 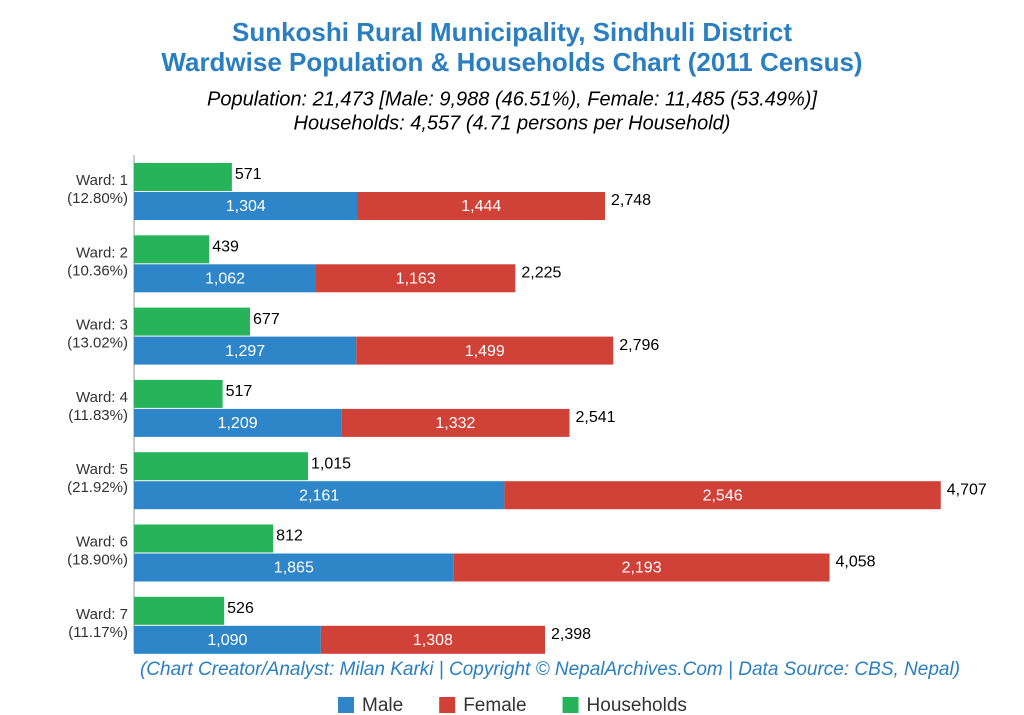 What do you see at coordinates (102, 397) in the screenshot?
I see `category-label: Ward: 4` at bounding box center [102, 397].